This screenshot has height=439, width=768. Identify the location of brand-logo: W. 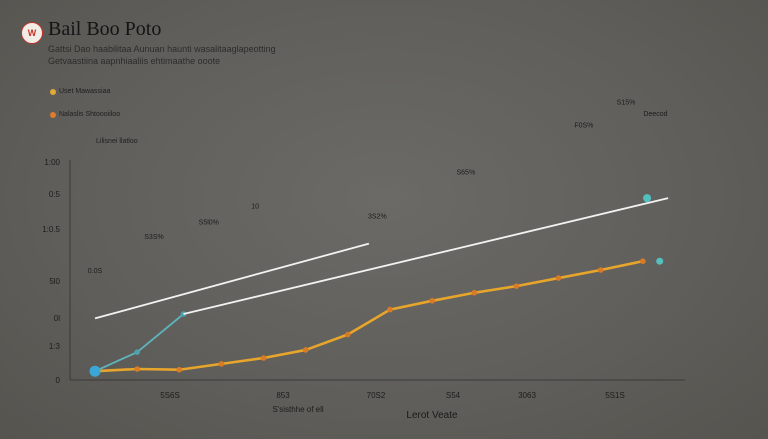
(32, 33).